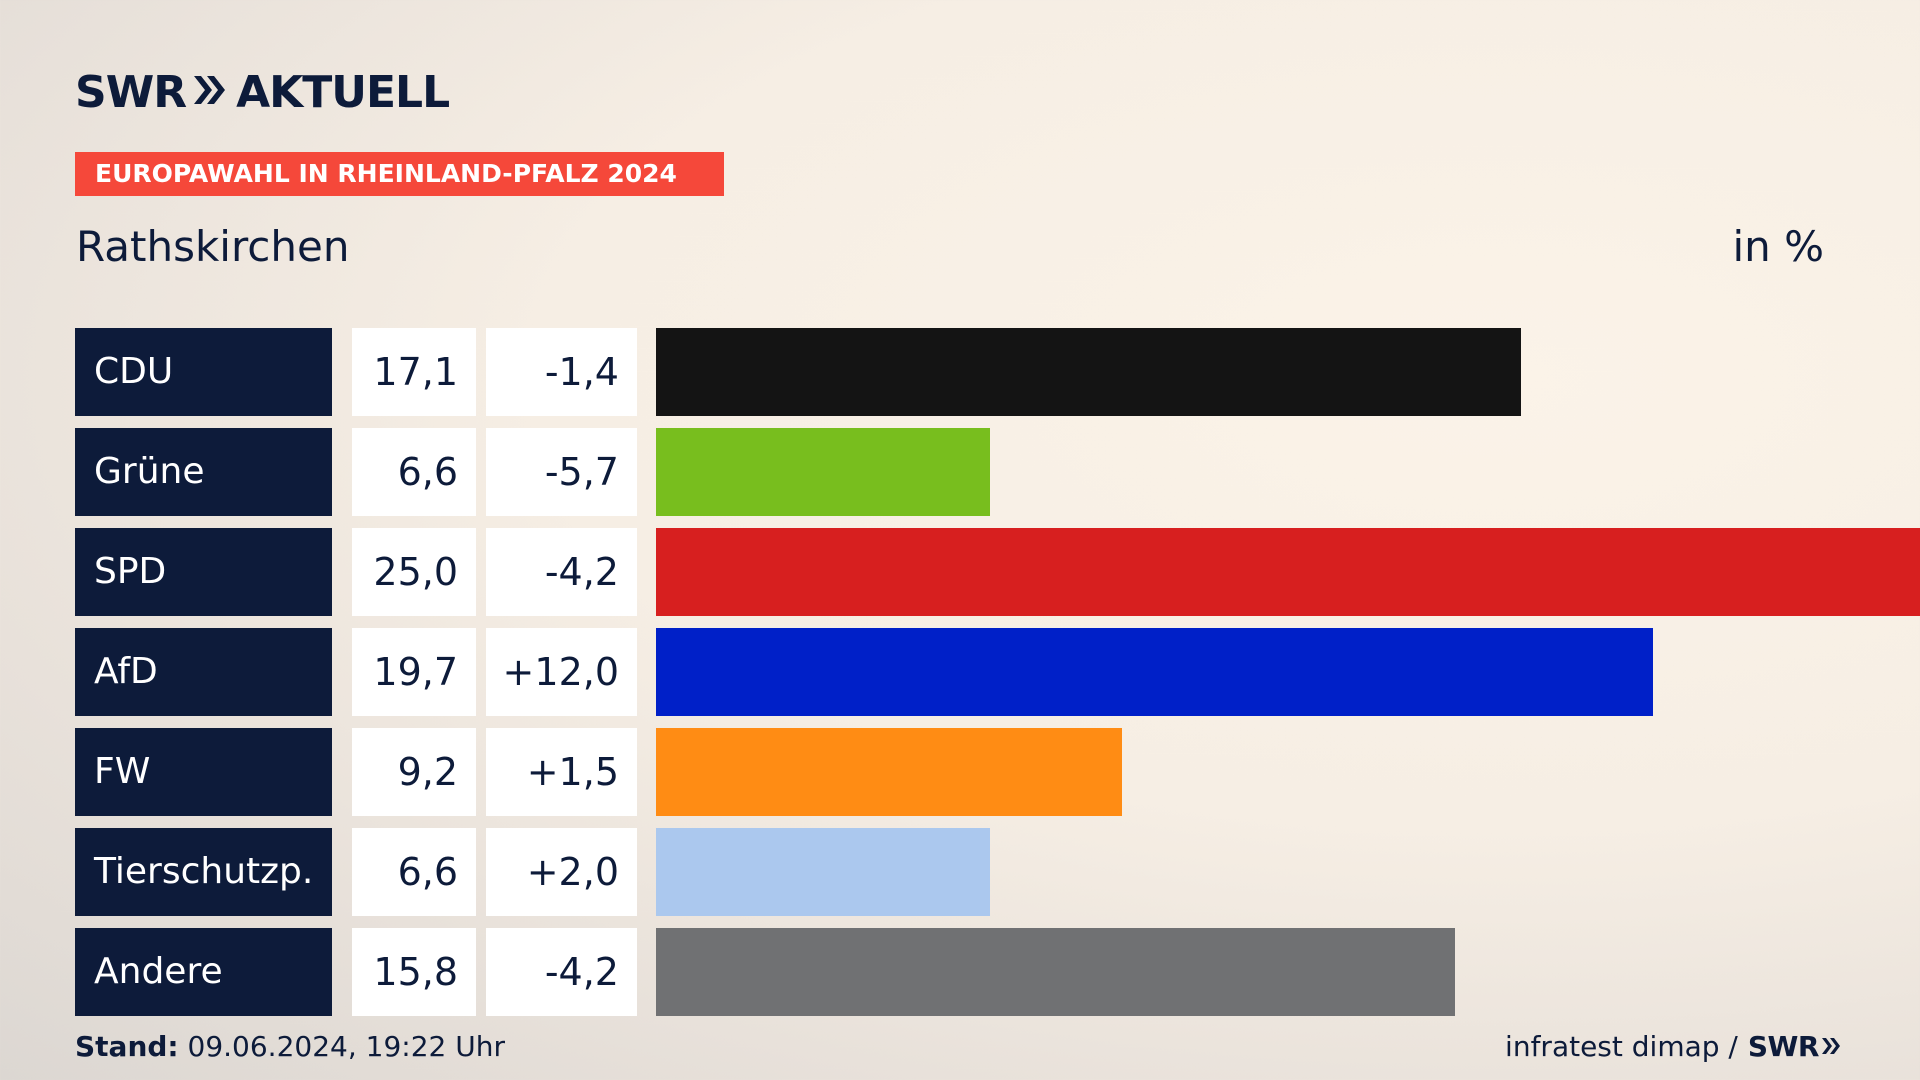  What do you see at coordinates (131, 92) in the screenshot?
I see `logo-swr-text: SWR` at bounding box center [131, 92].